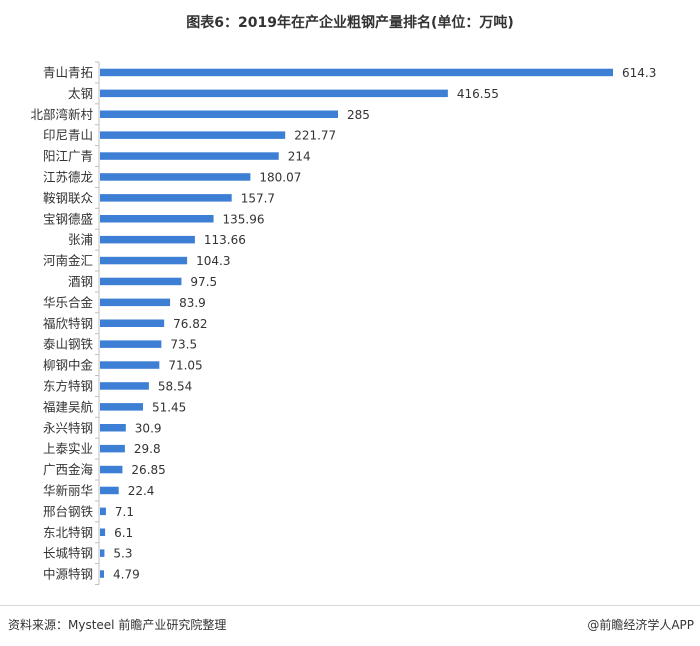 Image resolution: width=700 pixels, height=646 pixels. I want to click on value-label: 4.79, so click(126, 575).